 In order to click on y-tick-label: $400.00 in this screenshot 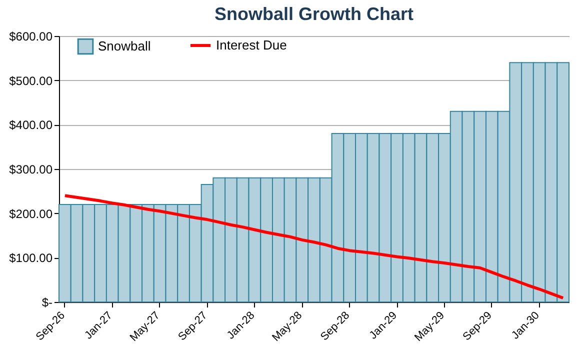, I will do `click(31, 125)`.